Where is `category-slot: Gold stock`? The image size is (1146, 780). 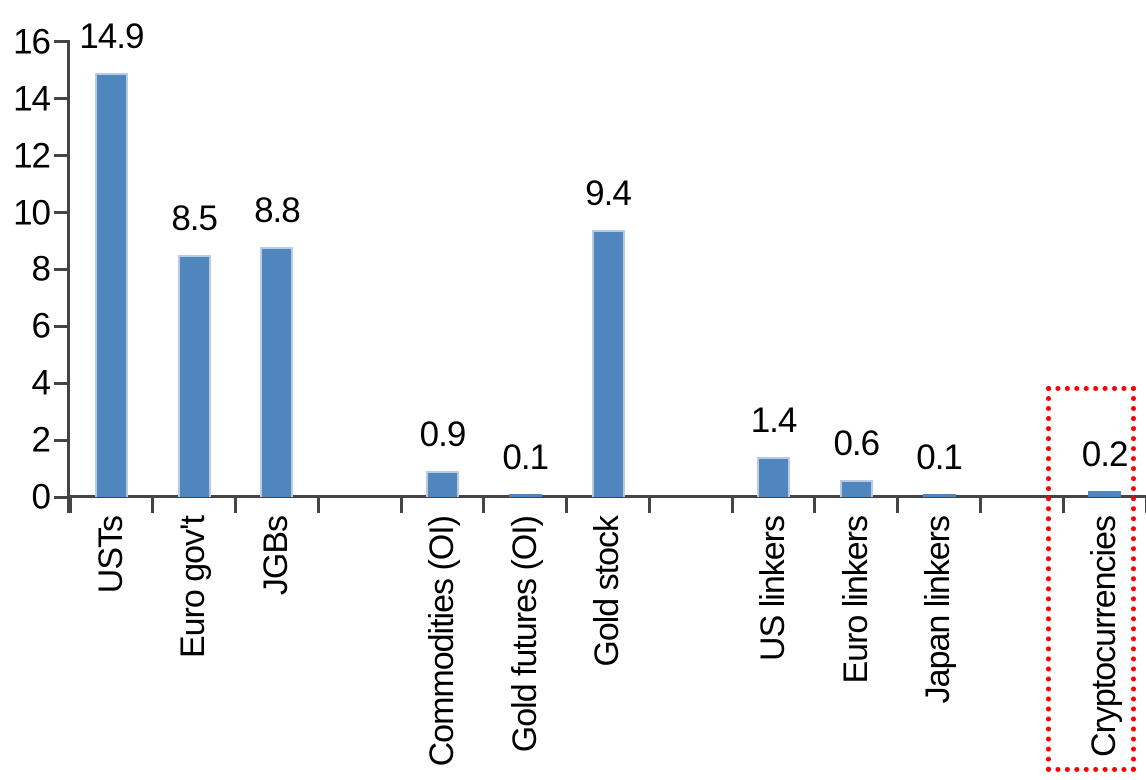 category-slot: Gold stock is located at coordinates (608, 591).